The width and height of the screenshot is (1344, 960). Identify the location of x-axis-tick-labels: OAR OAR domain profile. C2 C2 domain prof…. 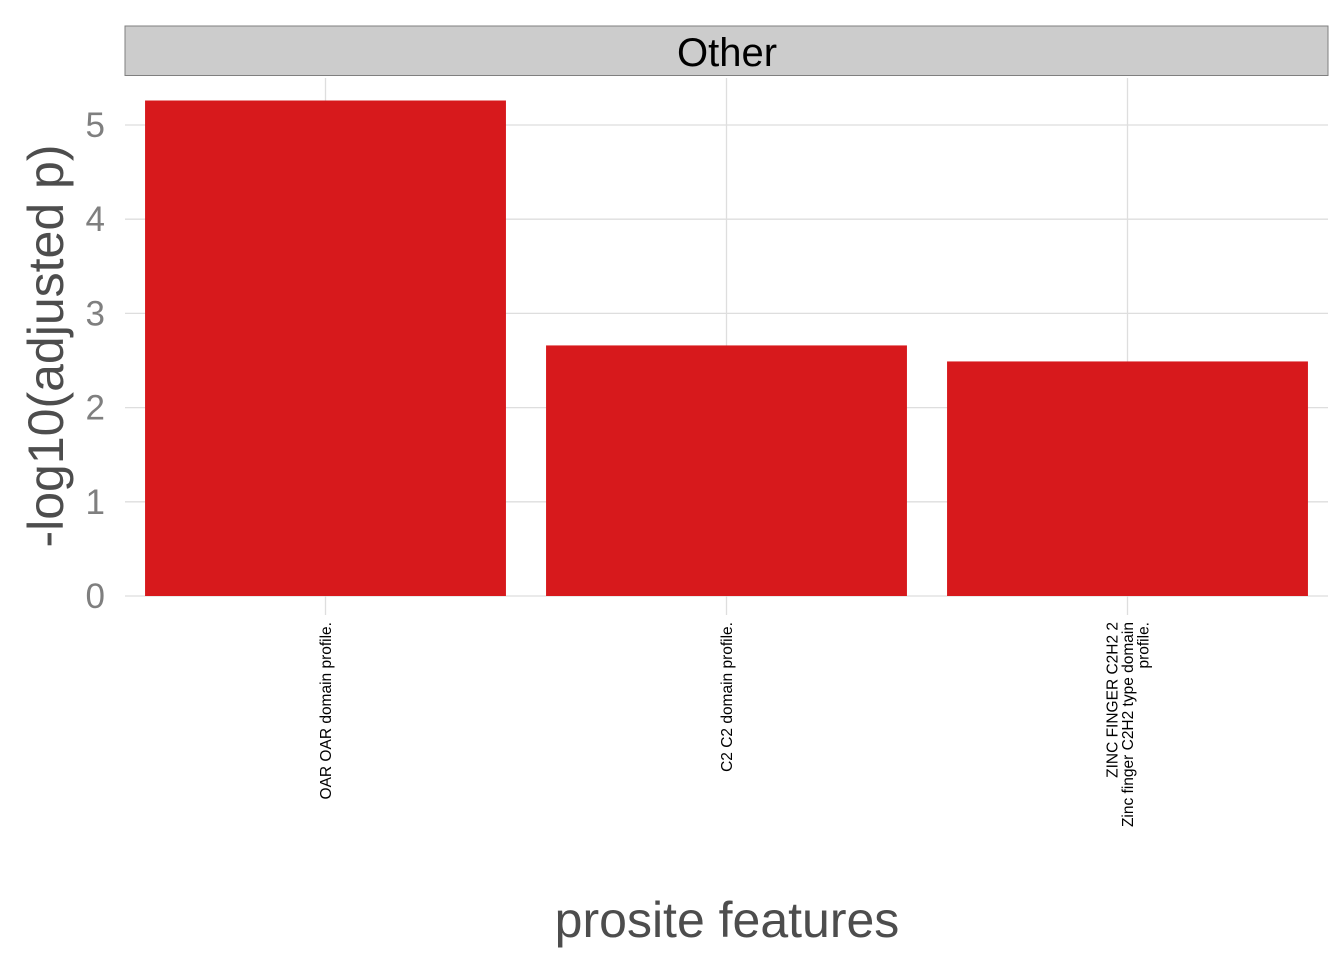
(735, 724).